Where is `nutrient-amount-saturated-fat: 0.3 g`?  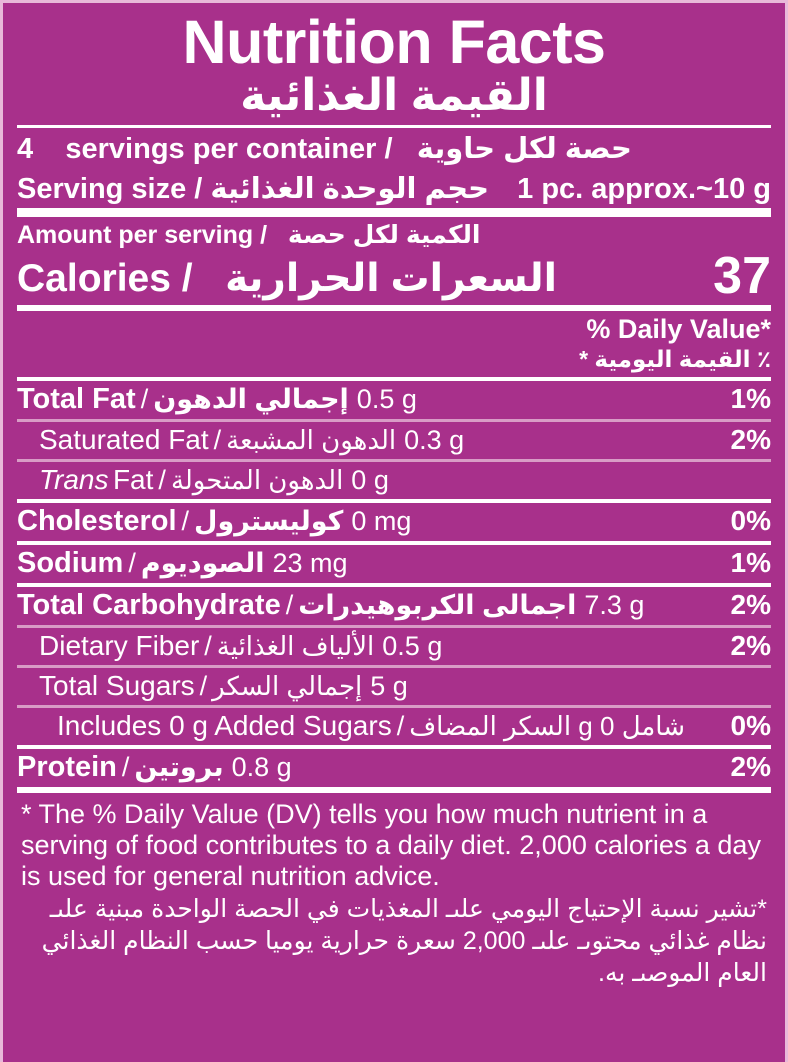 nutrient-amount-saturated-fat: 0.3 g is located at coordinates (434, 440).